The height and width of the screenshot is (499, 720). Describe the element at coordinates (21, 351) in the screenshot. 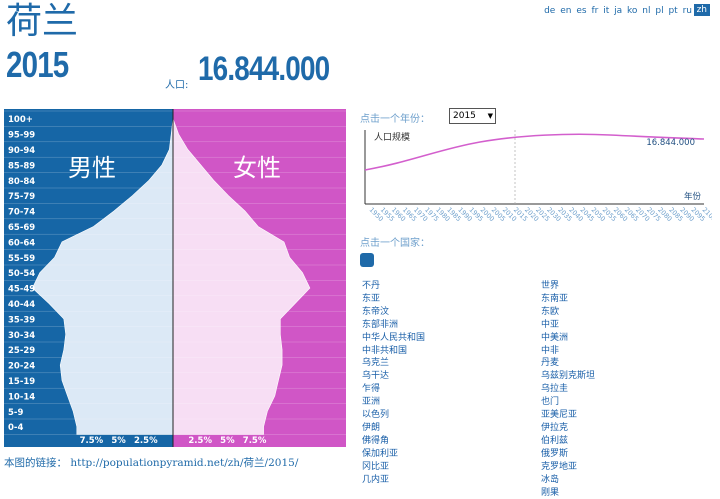

I see `age-group-label: 25-29` at that location.